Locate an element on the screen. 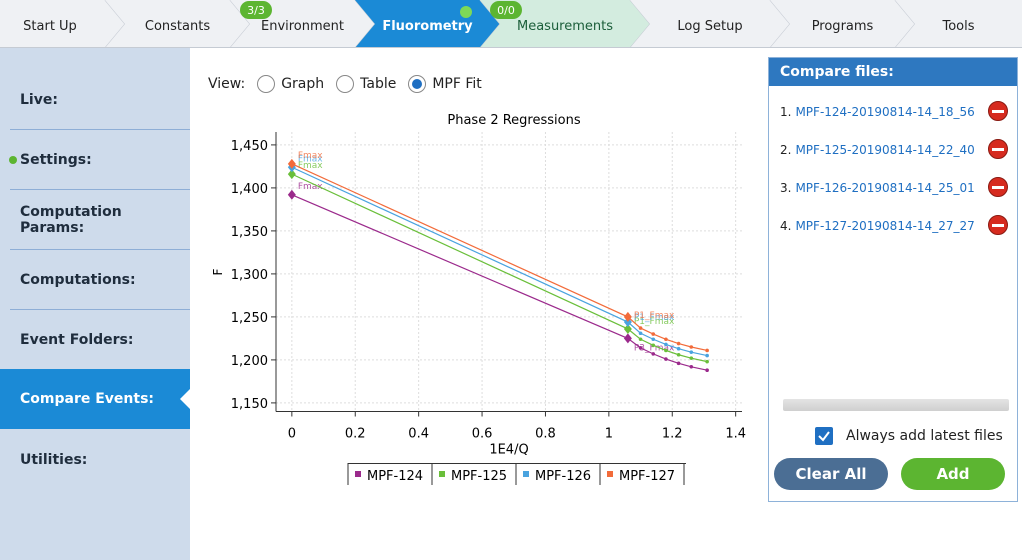  sidebar-item: Utilities: is located at coordinates (54, 460).